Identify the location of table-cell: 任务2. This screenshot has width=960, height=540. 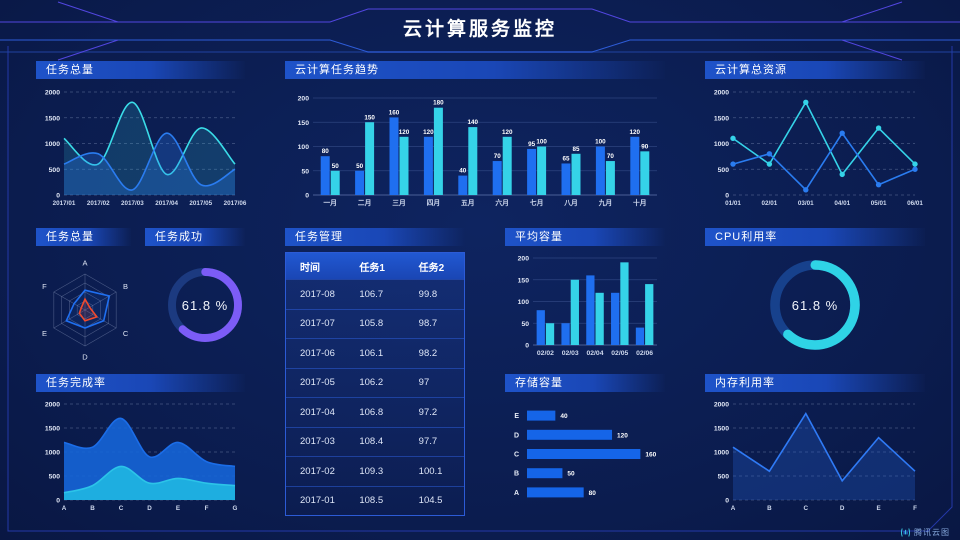
(431, 268).